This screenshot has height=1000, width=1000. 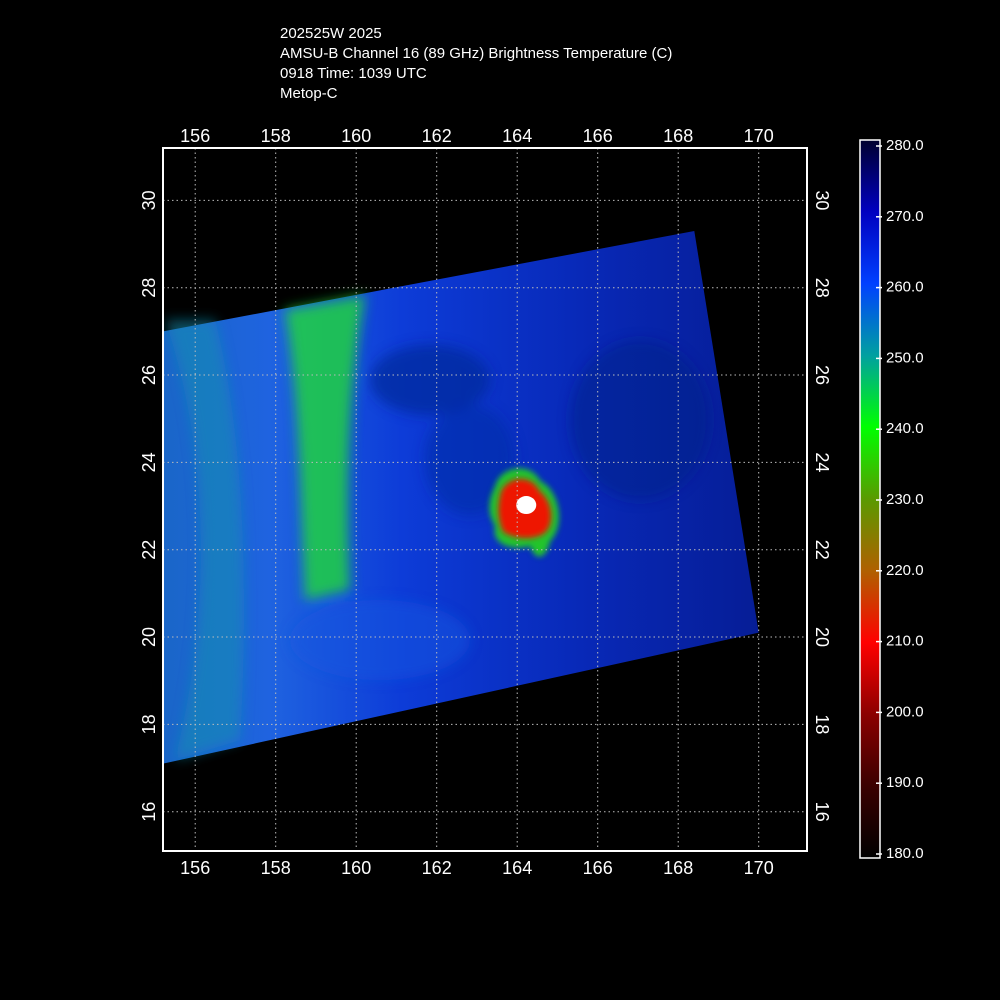 I want to click on colorbar-label: 180.0, so click(x=905, y=853).